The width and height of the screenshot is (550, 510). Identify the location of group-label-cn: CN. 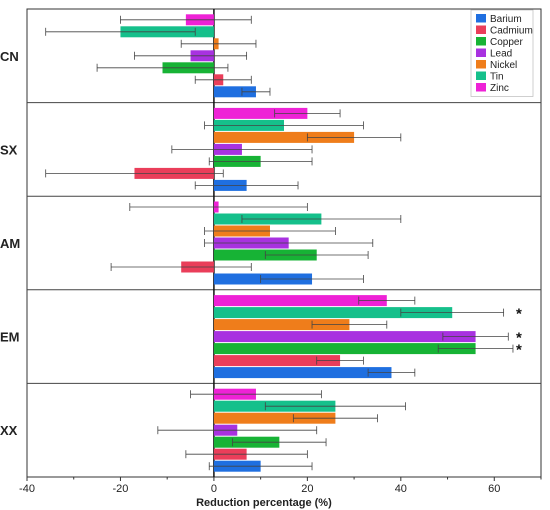
(9, 56).